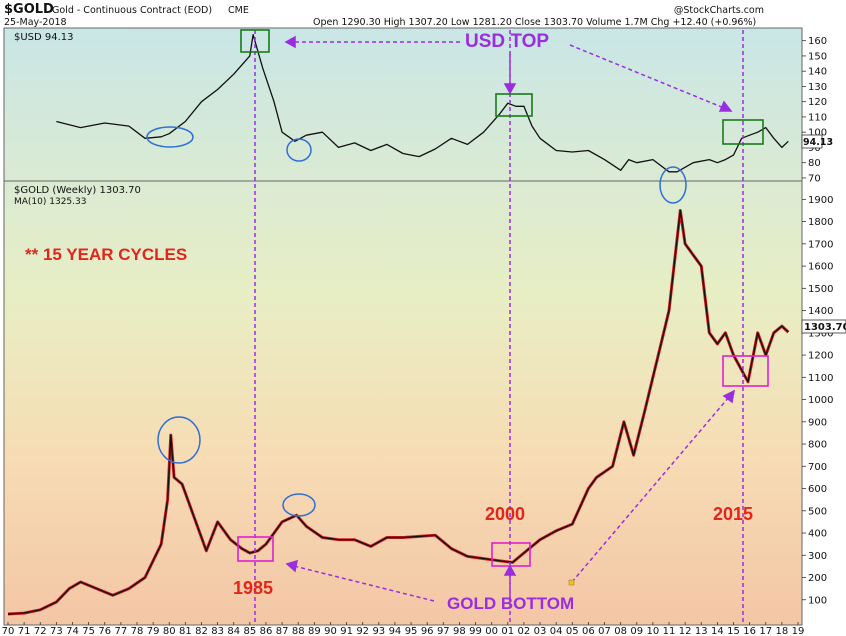 This screenshot has width=846, height=636. I want to click on usd-y-tick-label: 150, so click(817, 56).